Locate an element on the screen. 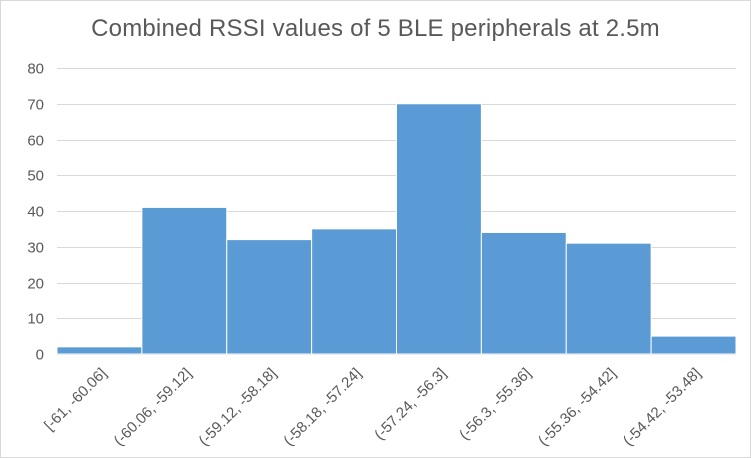 The height and width of the screenshot is (458, 751). x-category-label: (-55.36, -54.42] is located at coordinates (577, 407).